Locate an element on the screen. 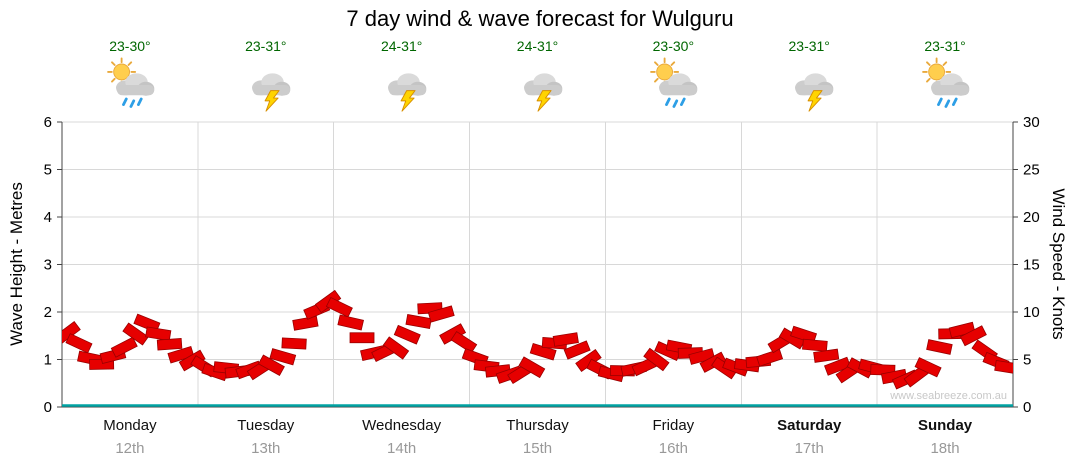  page-title: 7 day wind & wave forecast for Wulguru is located at coordinates (540, 18).